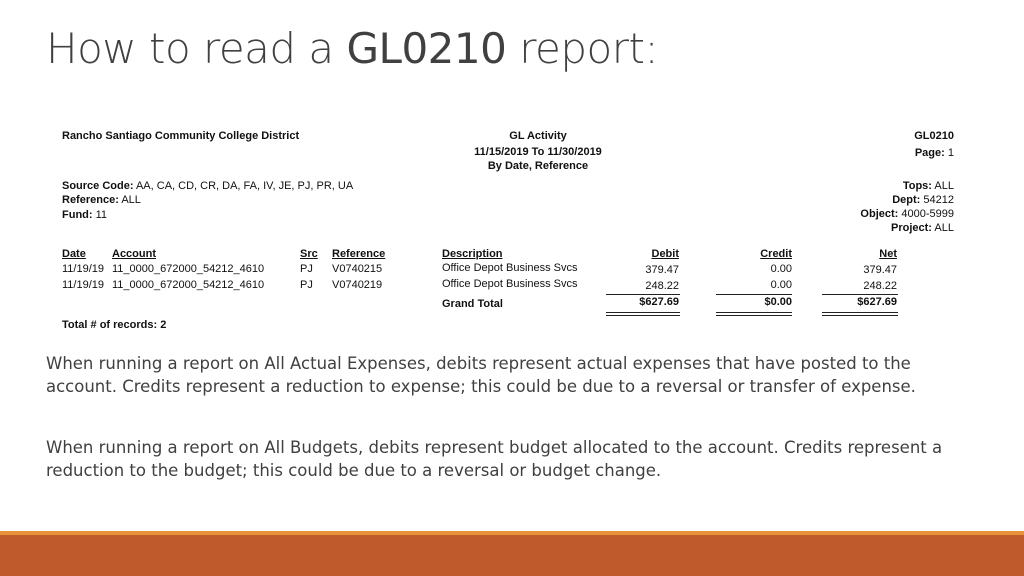 The width and height of the screenshot is (1024, 576). I want to click on report-date-range: 11/15/2019 To 11/30/2019, so click(538, 152).